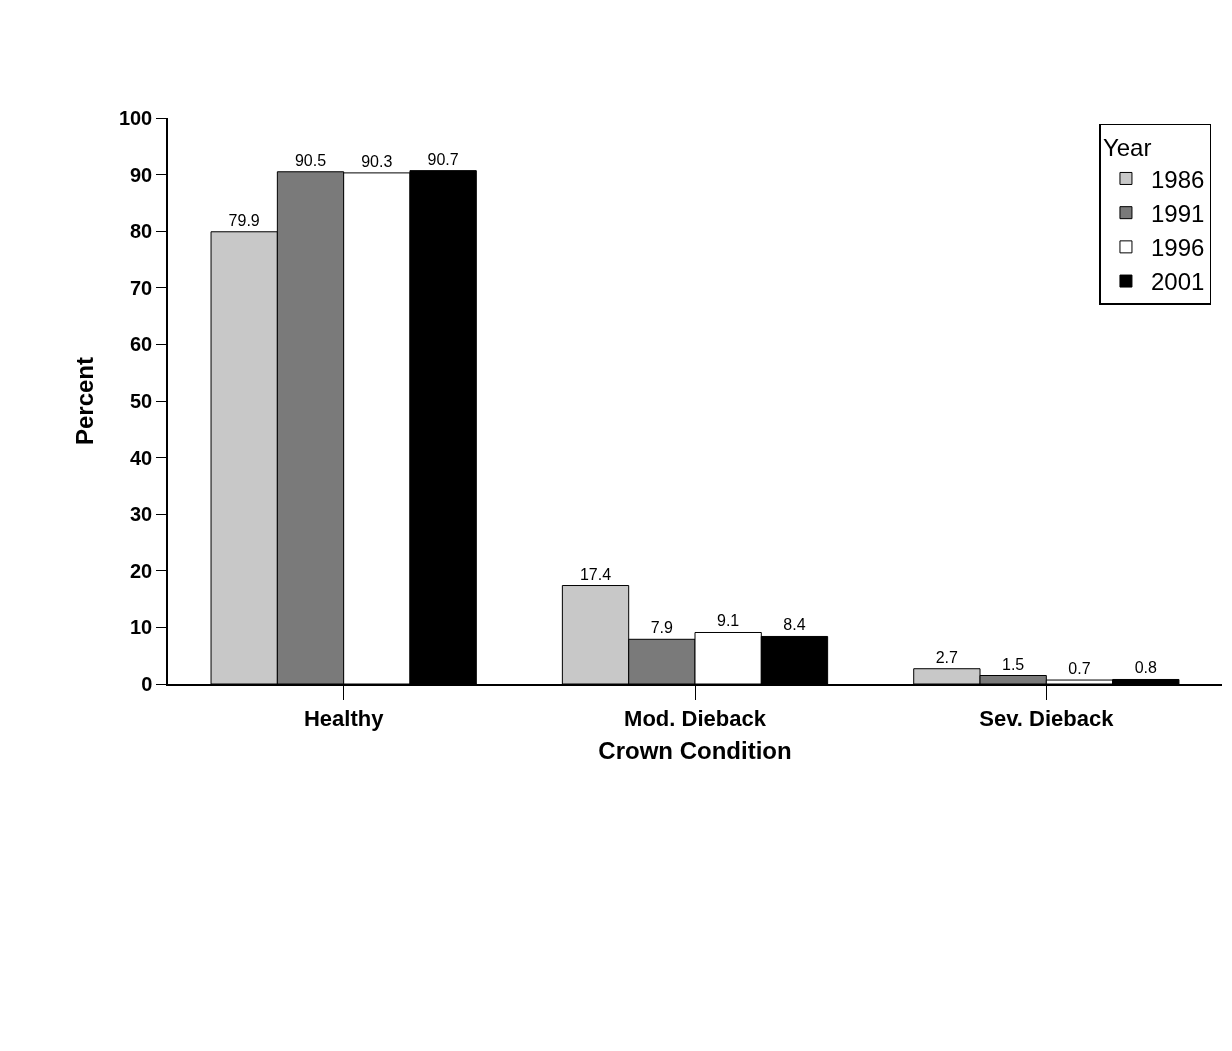 This screenshot has width=1232, height=1051. What do you see at coordinates (1079, 669) in the screenshot?
I see `data-label: 0.7` at bounding box center [1079, 669].